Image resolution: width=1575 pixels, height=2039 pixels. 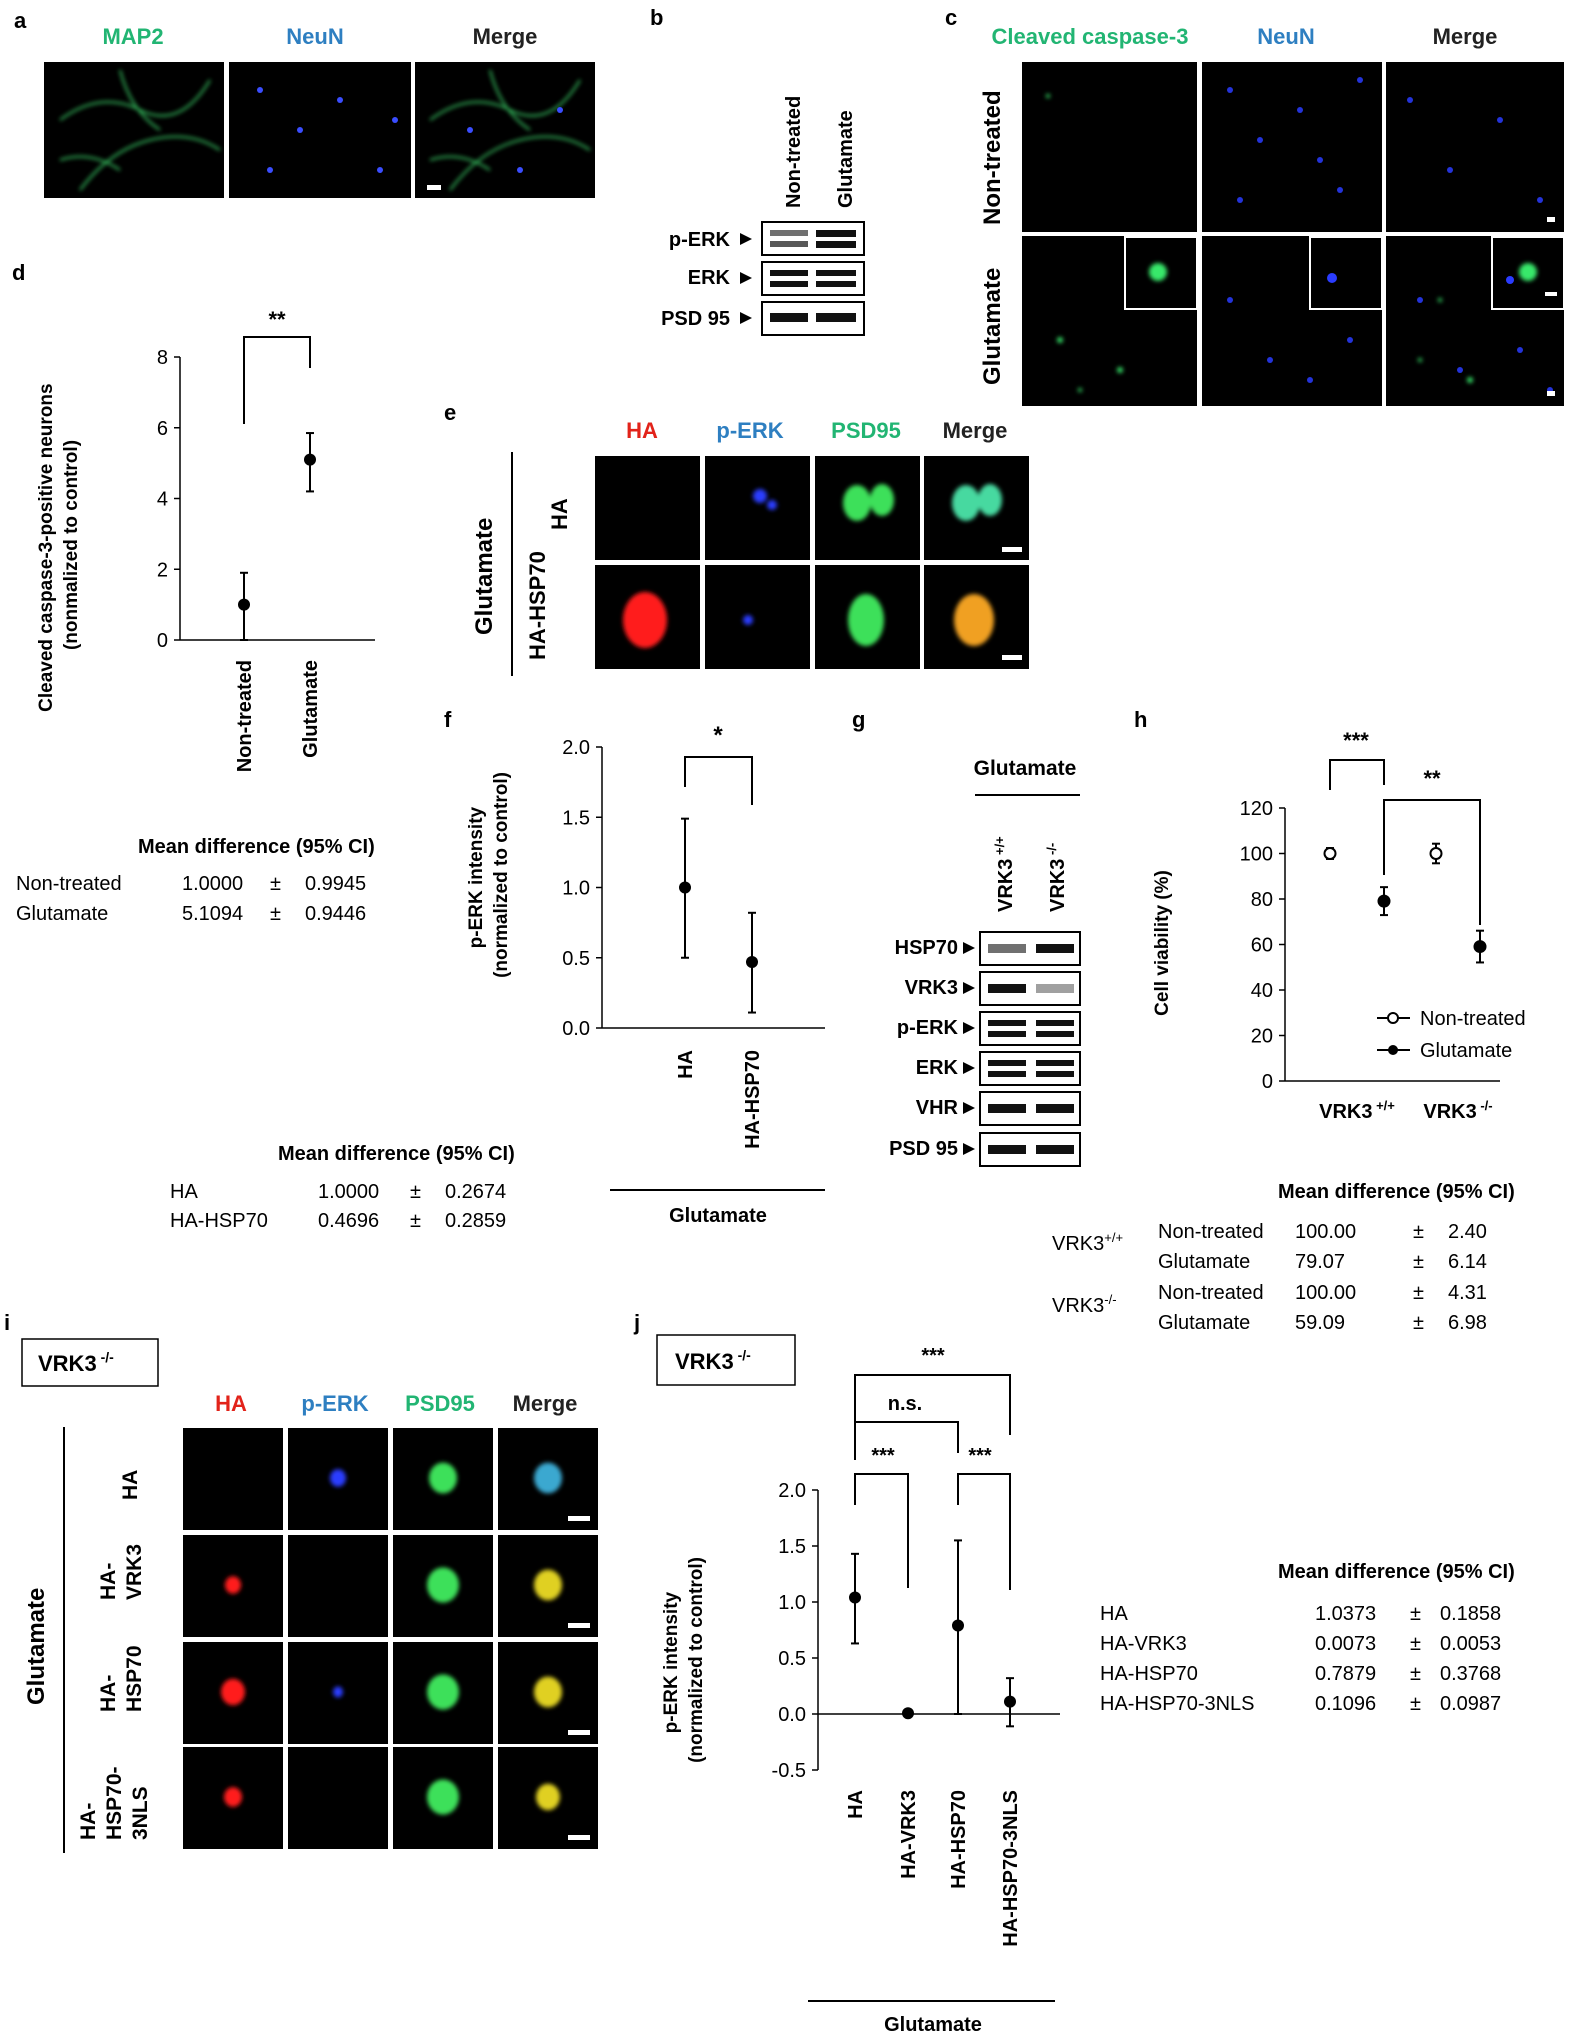 I want to click on h-y-tick-label: 120, so click(x=1256, y=809).